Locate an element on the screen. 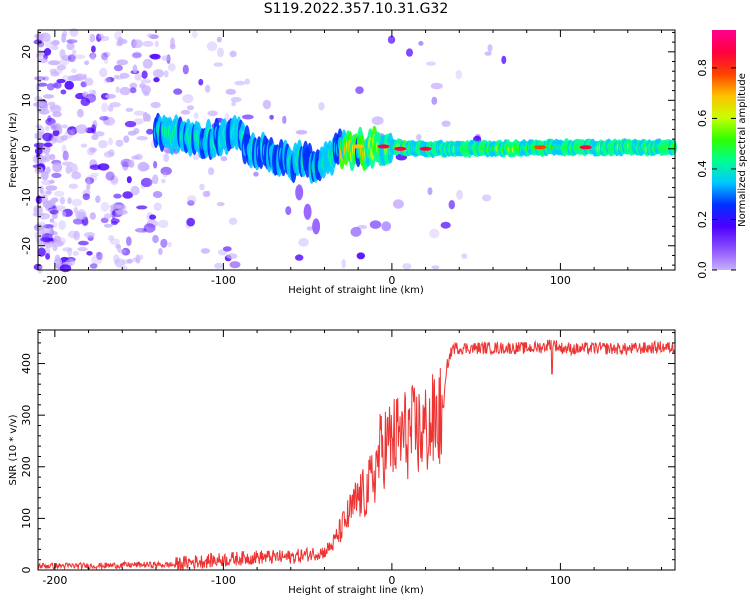 Image resolution: width=750 pixels, height=600 pixels. y-tick-label: 20 is located at coordinates (26, 52).